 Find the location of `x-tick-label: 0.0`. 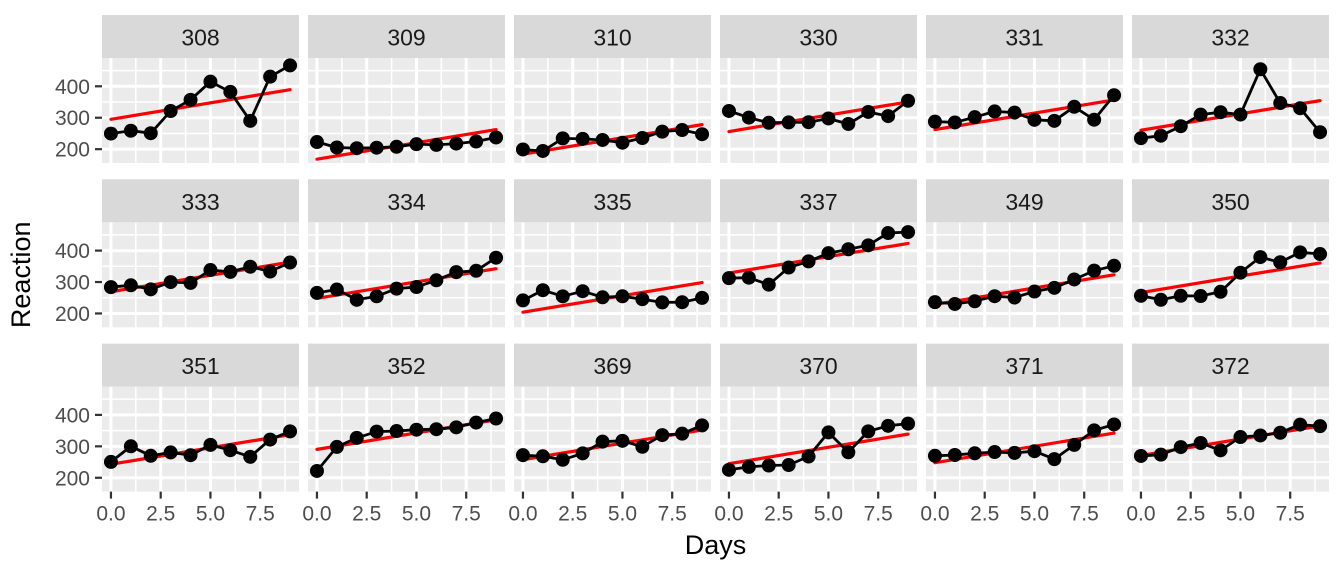

x-tick-label: 0.0 is located at coordinates (522, 514).